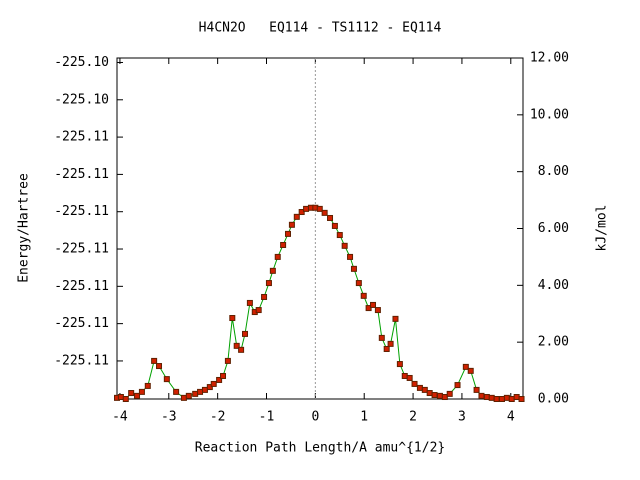 Image resolution: width=640 pixels, height=480 pixels. I want to click on x-tick-label: 2, so click(413, 417).